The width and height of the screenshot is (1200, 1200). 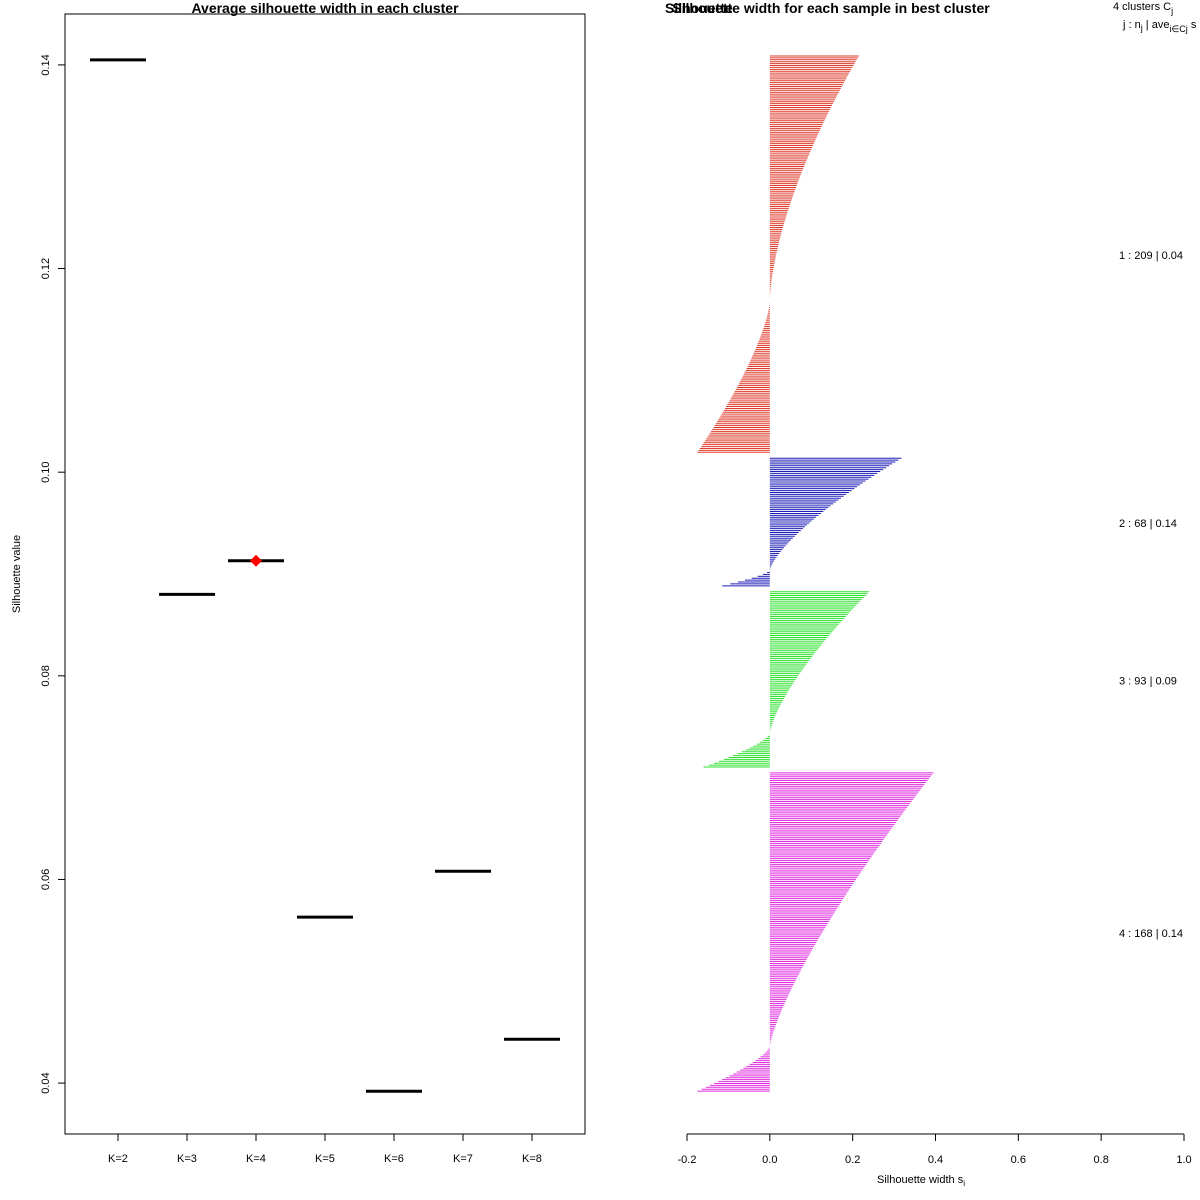 I want to click on header-line2-mid: | ave, so click(x=1156, y=25).